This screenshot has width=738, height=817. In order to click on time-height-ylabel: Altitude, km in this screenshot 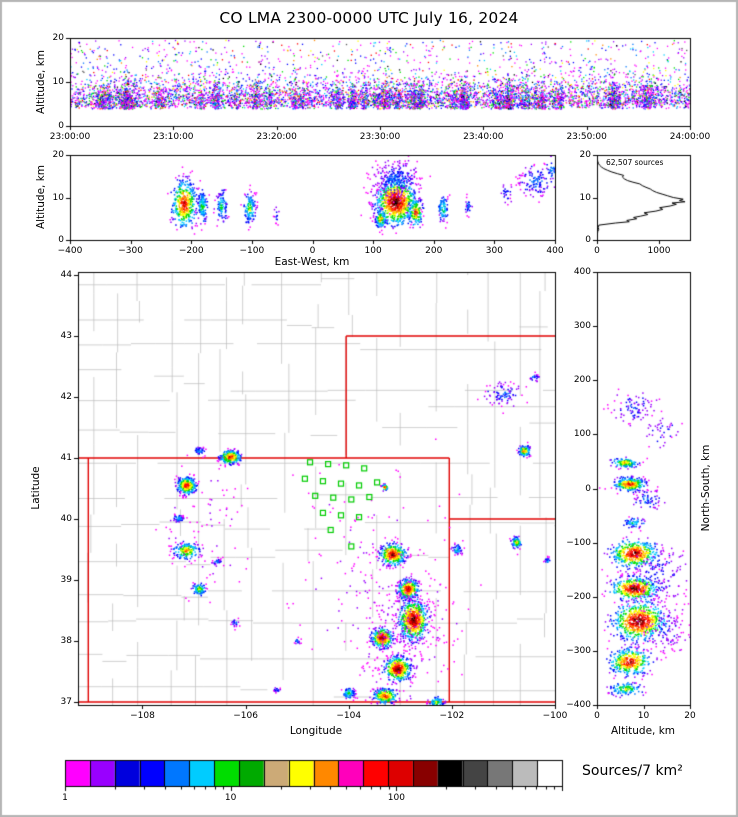, I will do `click(41, 82)`.